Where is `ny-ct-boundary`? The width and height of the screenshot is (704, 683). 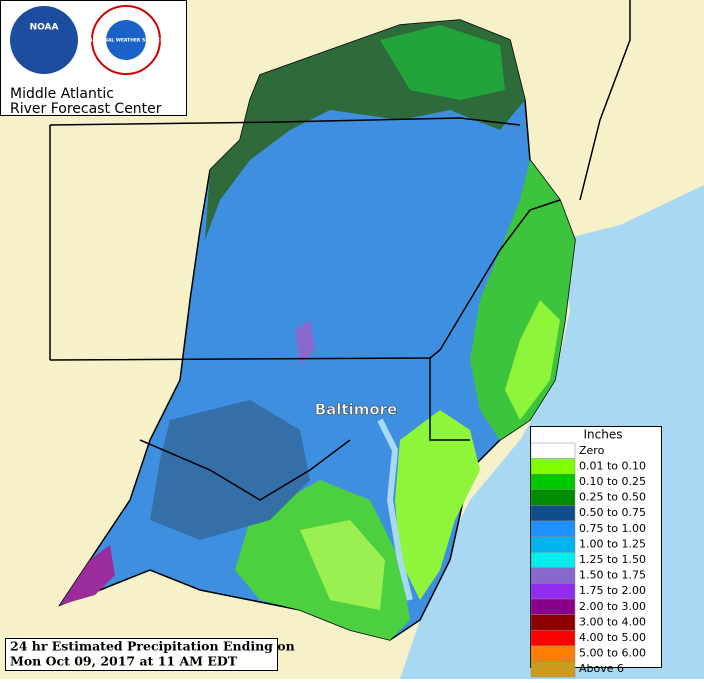
ny-ct-boundary is located at coordinates (605, 100).